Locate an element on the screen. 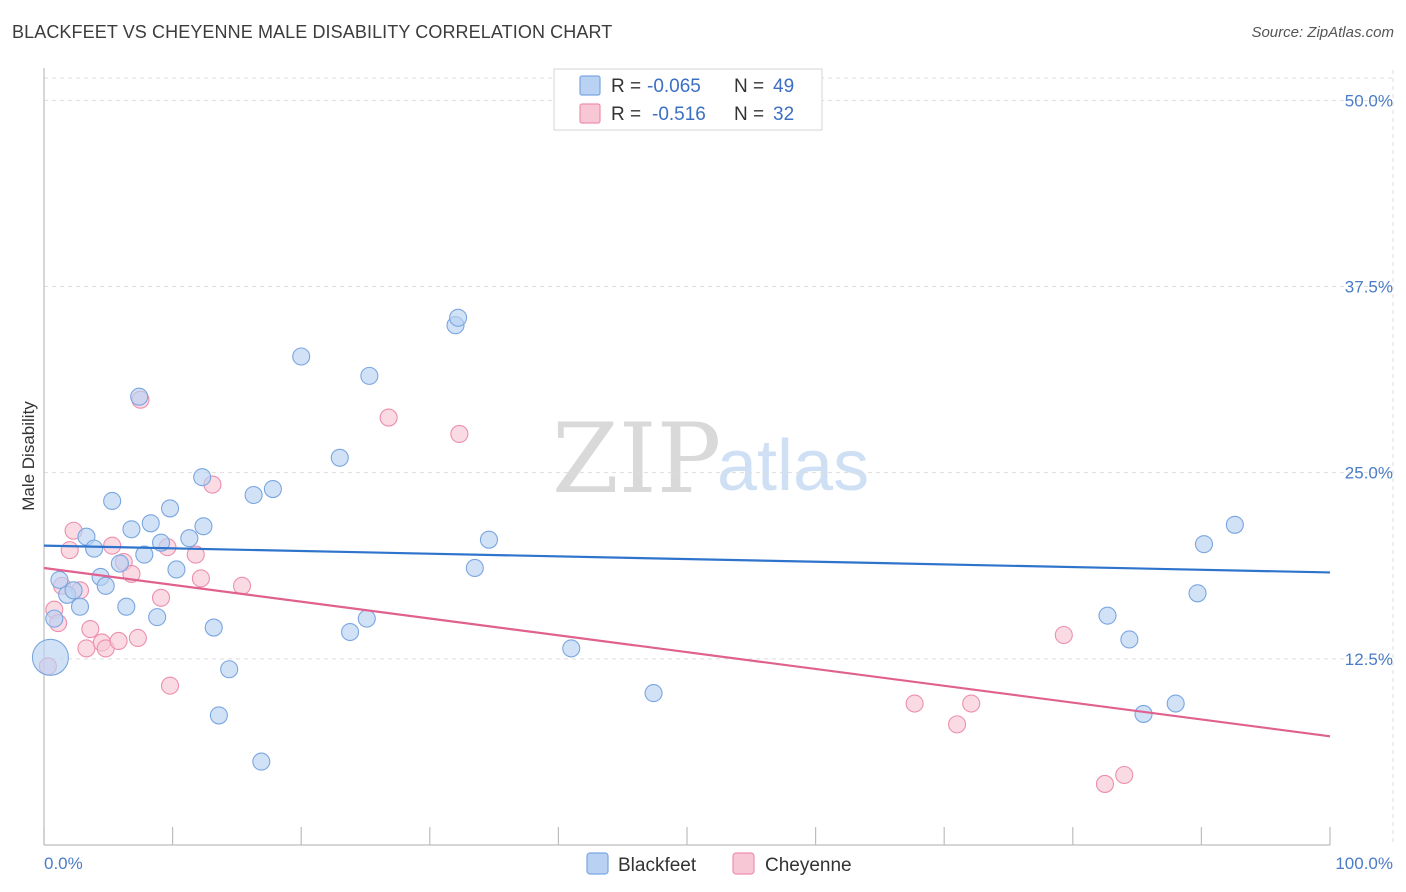 The width and height of the screenshot is (1406, 892). watermark-zip: ZIP is located at coordinates (636, 459).